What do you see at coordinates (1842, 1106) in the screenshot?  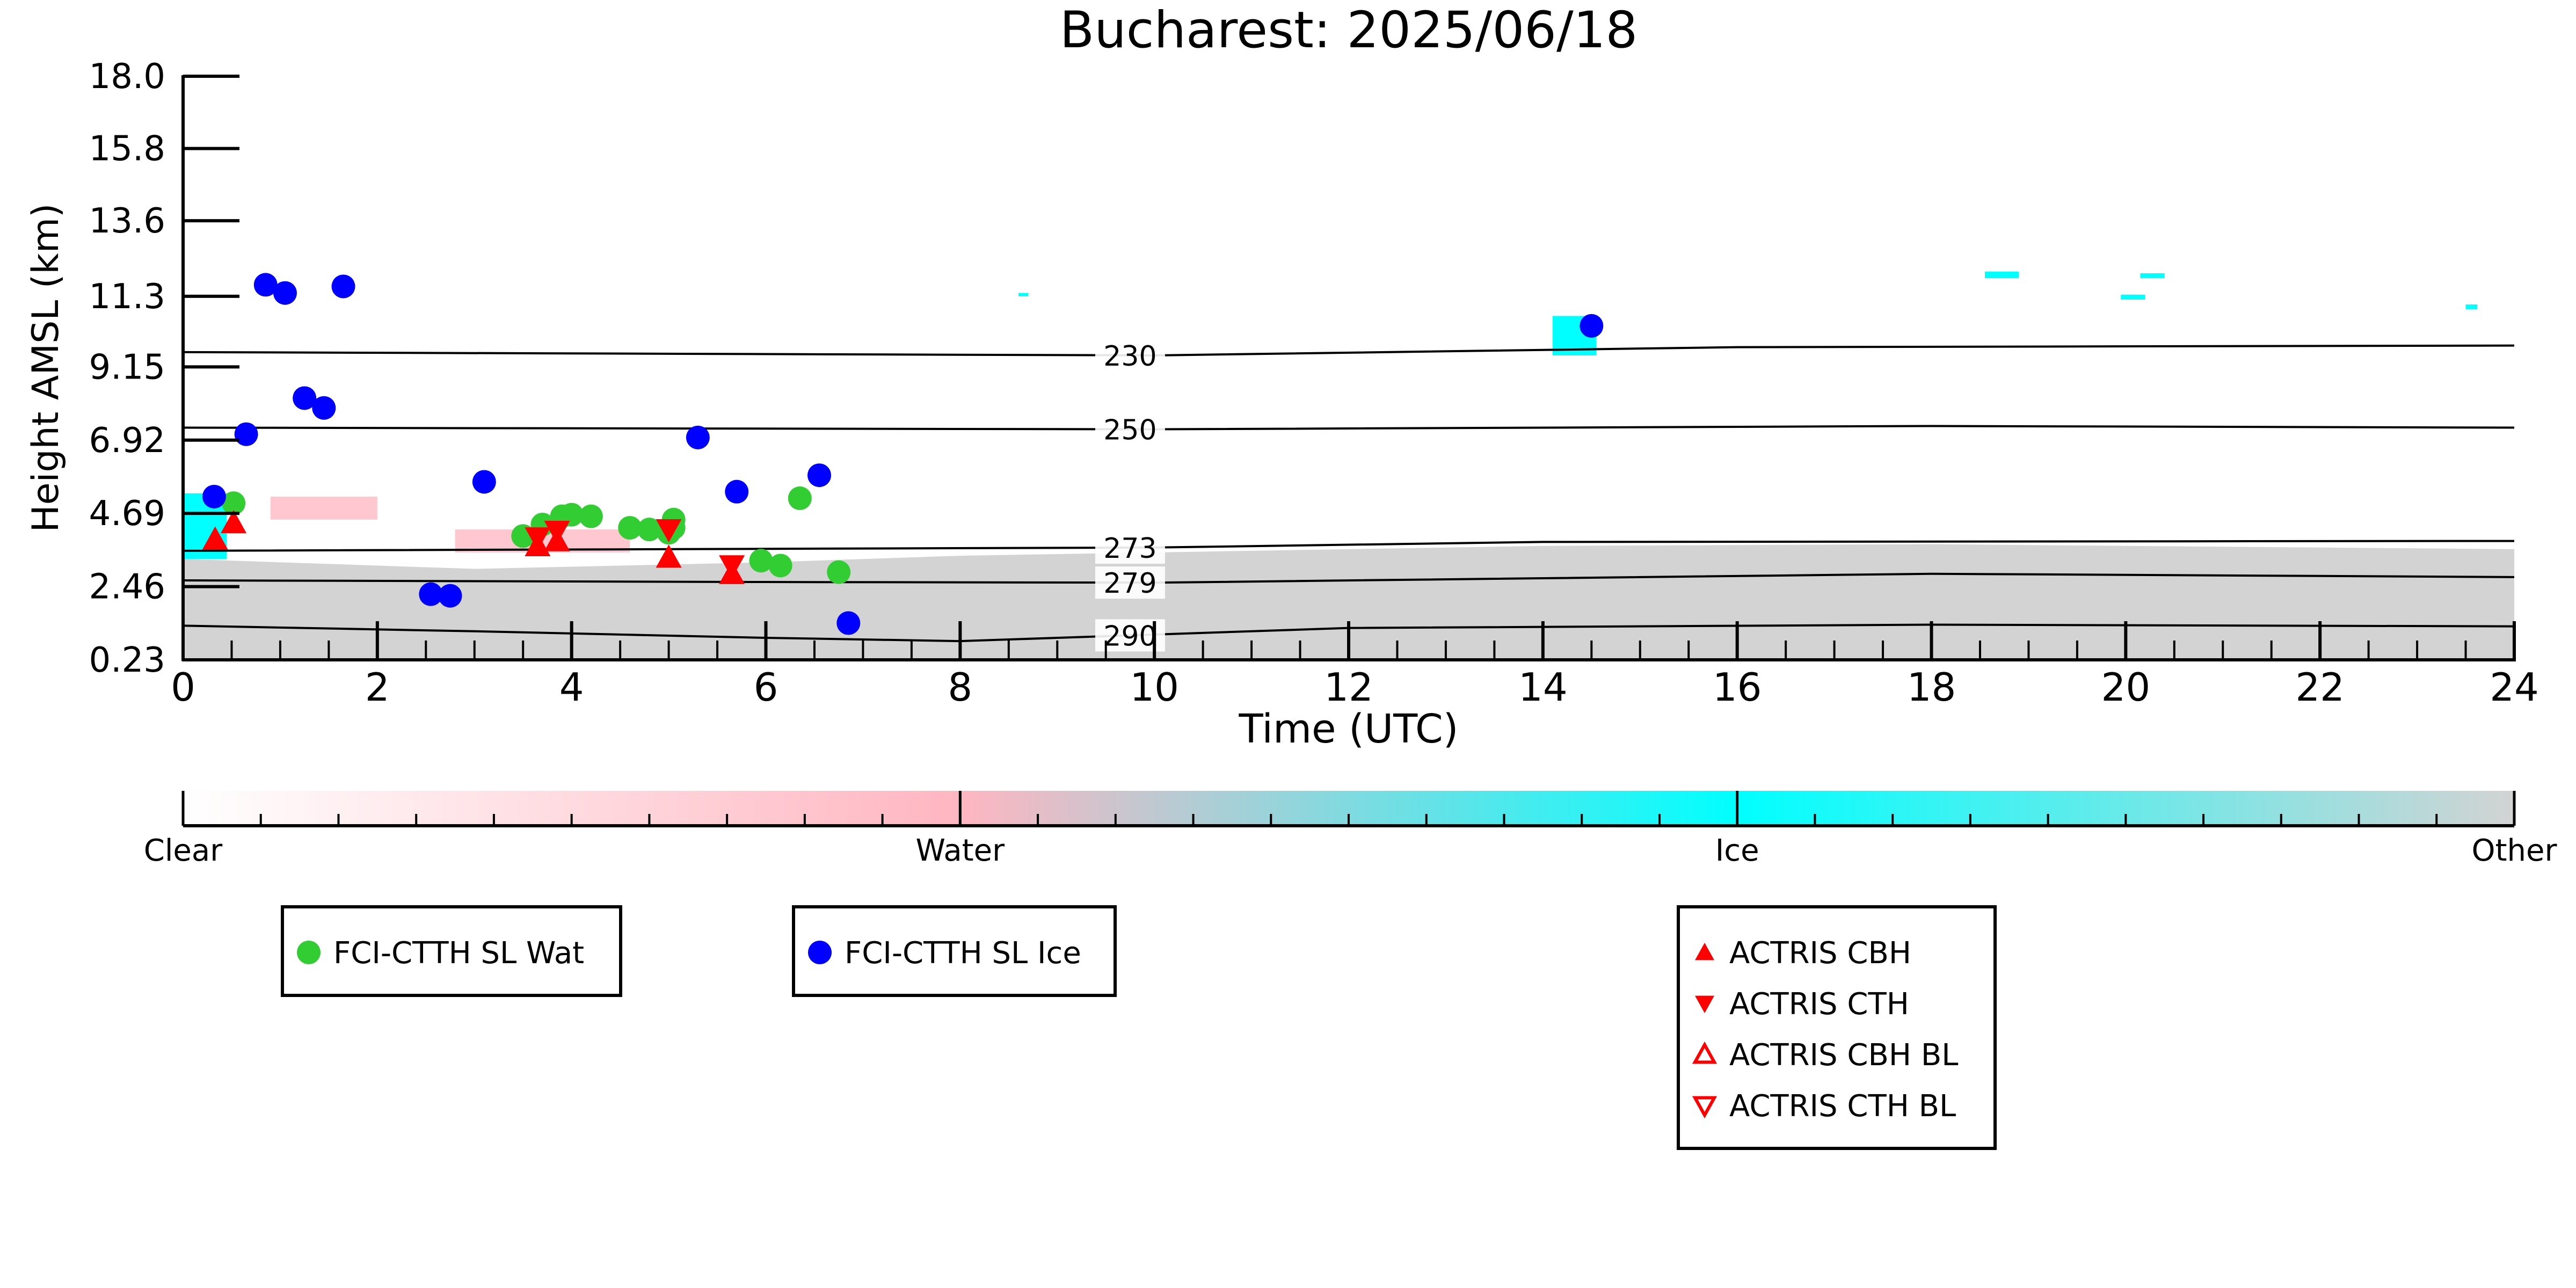 I see `legend-label: ACTRIS CTH BL` at bounding box center [1842, 1106].